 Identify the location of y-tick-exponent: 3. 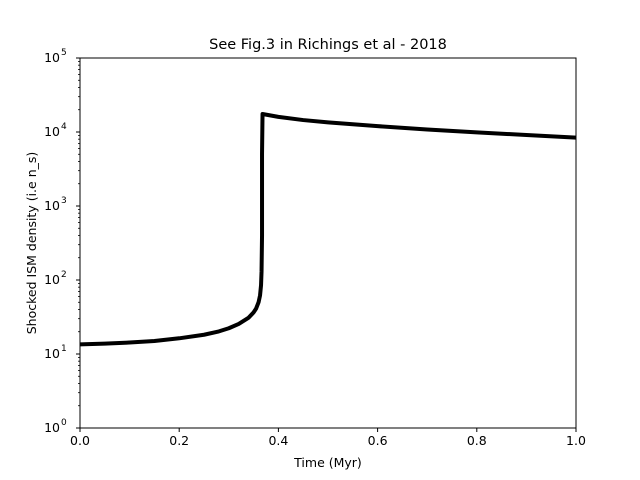
(64, 201).